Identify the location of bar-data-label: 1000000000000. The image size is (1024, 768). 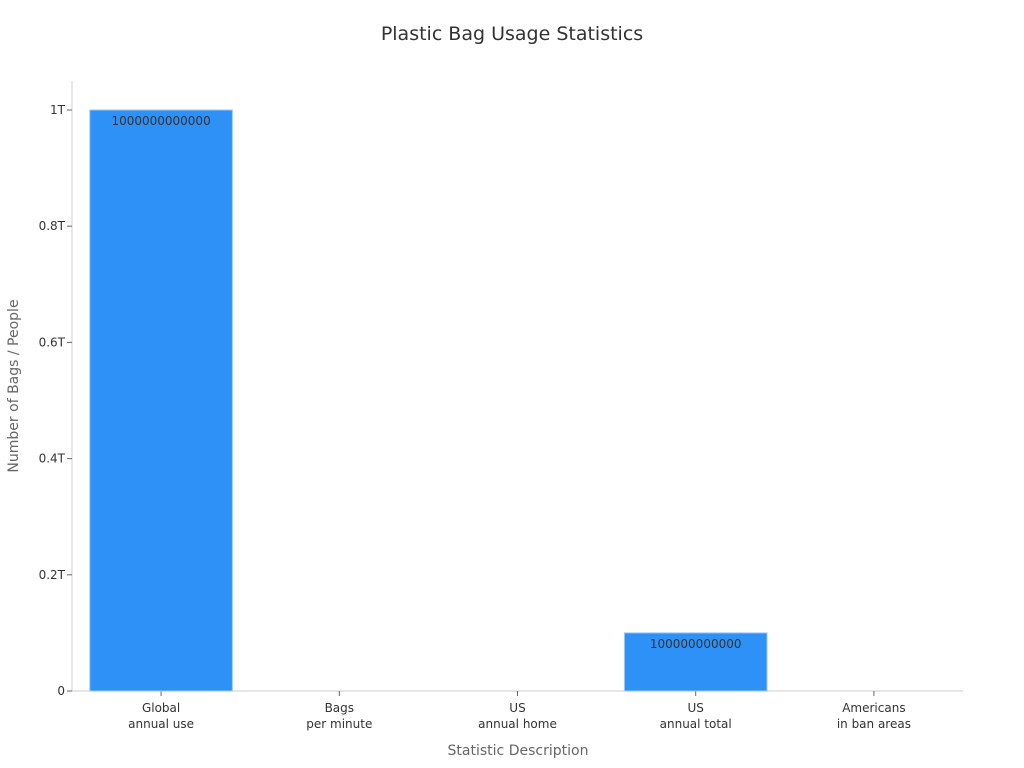
(160, 121).